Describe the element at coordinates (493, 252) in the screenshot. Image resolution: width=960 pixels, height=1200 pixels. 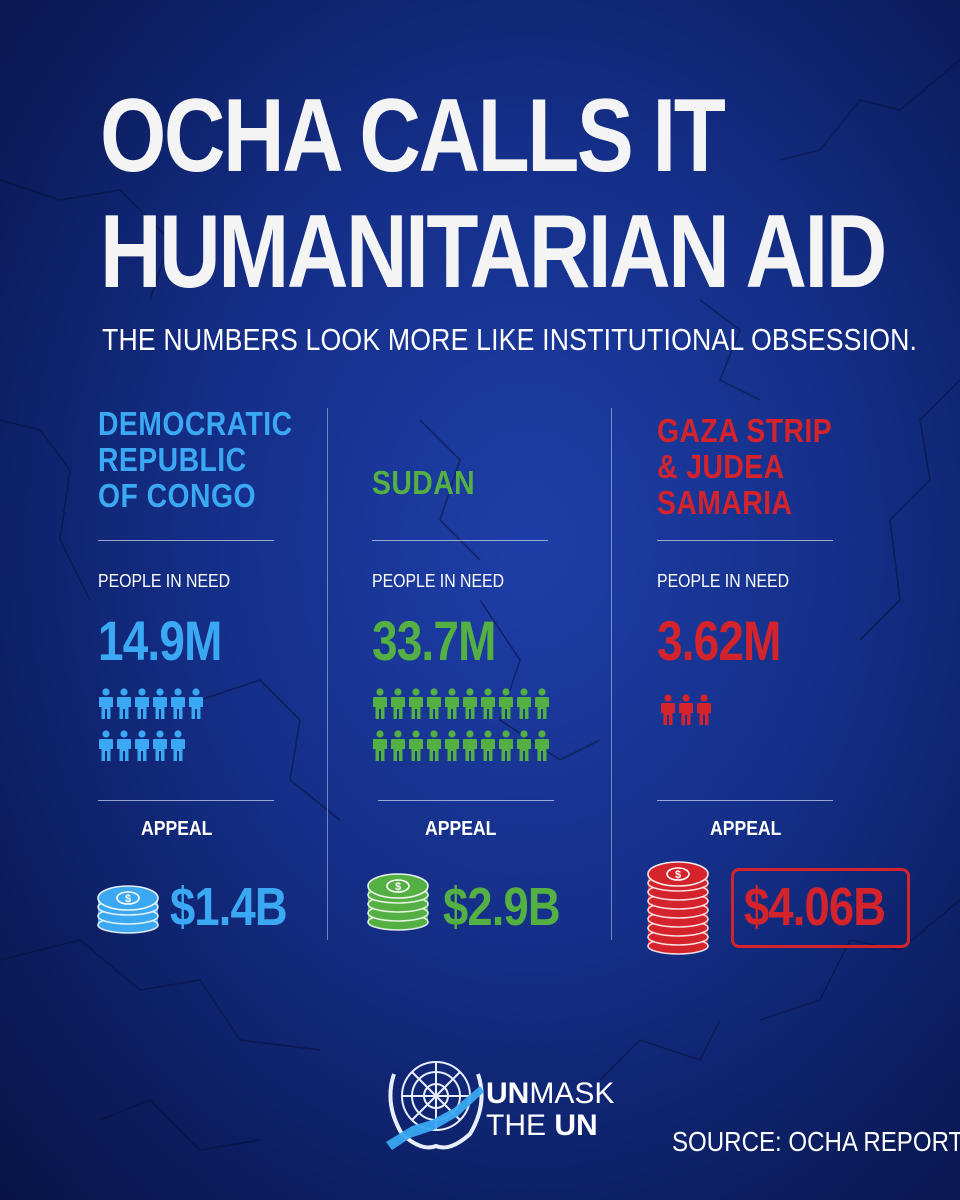
I see `headline-line-2: HUMANITARIAN AID` at that location.